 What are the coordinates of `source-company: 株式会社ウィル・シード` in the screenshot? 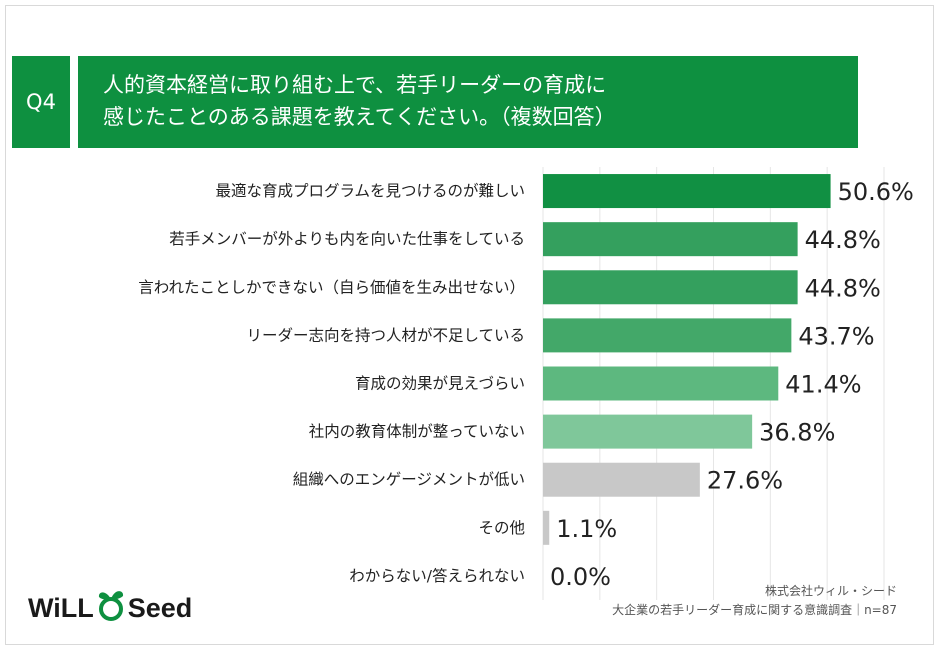 It's located at (830, 591).